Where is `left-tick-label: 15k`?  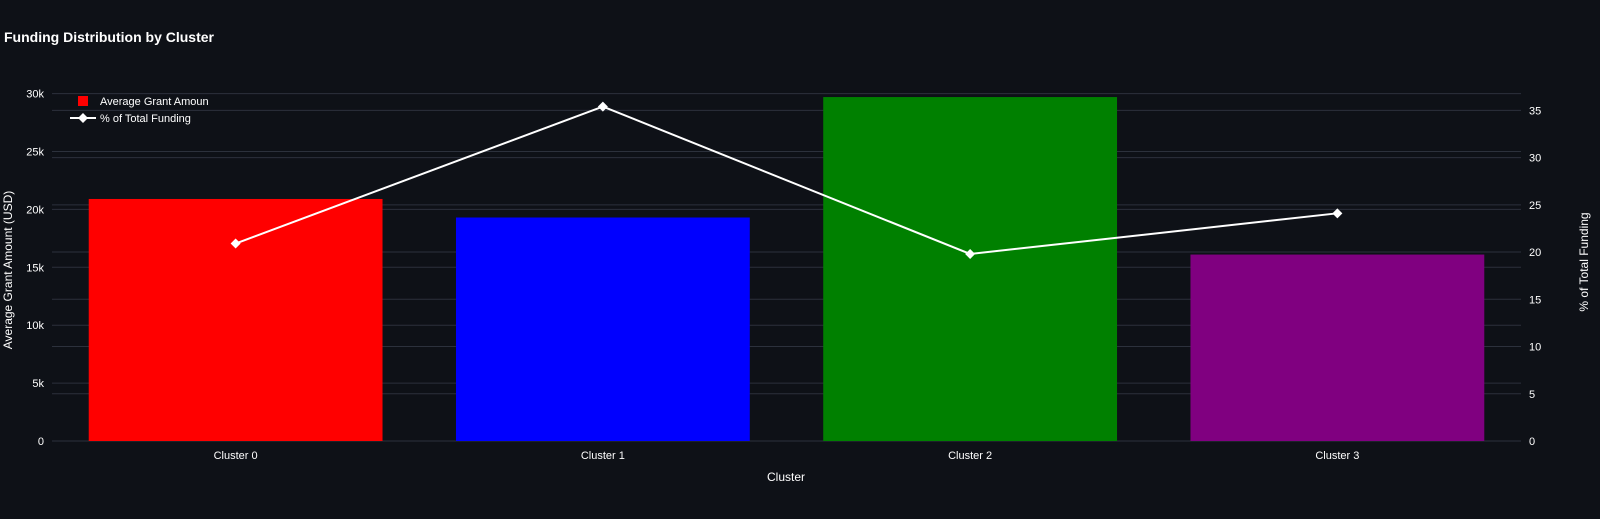 left-tick-label: 15k is located at coordinates (35, 268).